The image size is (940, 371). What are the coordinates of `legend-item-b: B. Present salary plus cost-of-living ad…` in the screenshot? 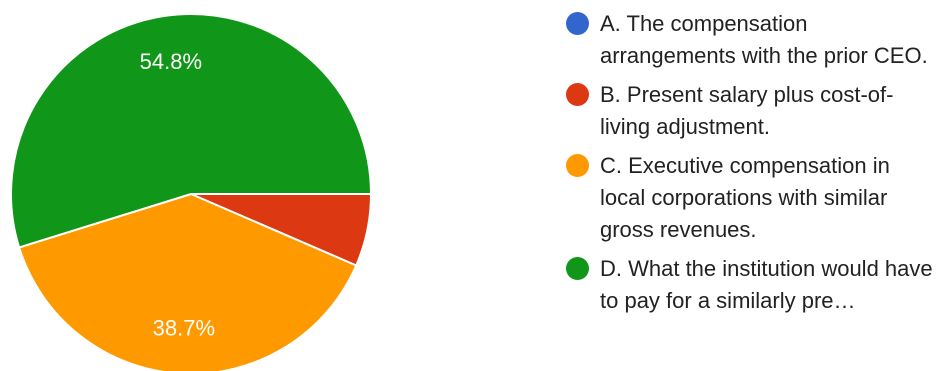 It's located at (751, 111).